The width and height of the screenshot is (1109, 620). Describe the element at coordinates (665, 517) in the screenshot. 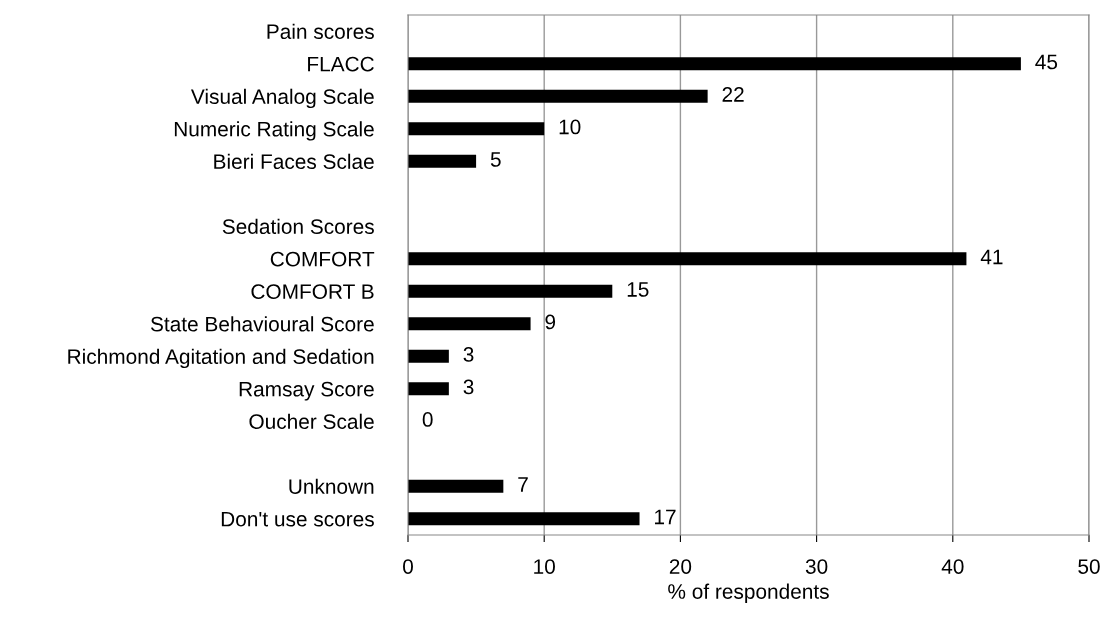

I see `data-label: 17` at that location.